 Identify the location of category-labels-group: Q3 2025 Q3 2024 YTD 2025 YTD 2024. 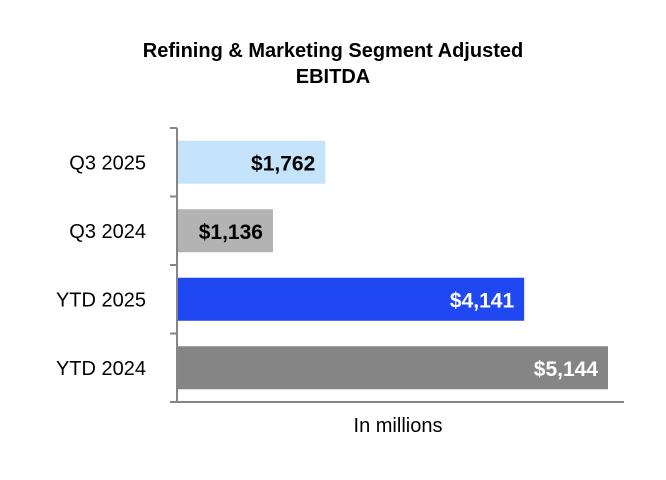
(101, 266).